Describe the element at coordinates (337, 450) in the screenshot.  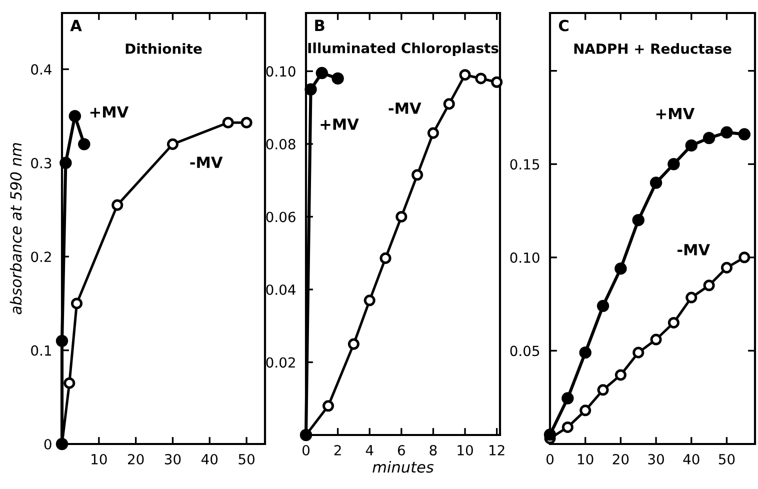
I see `x-tick-label: 2` at that location.